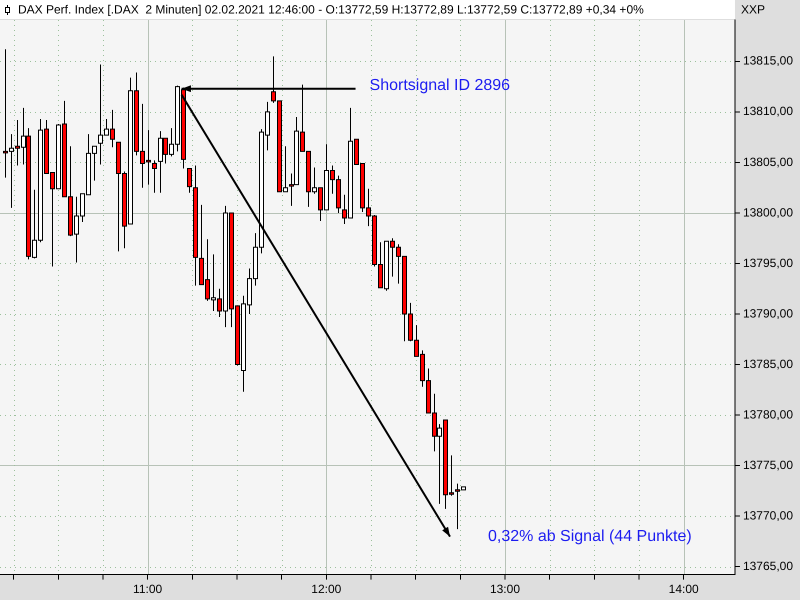 This screenshot has width=800, height=600. What do you see at coordinates (768, 515) in the screenshot?
I see `y-tick-label: 13770,00` at bounding box center [768, 515].